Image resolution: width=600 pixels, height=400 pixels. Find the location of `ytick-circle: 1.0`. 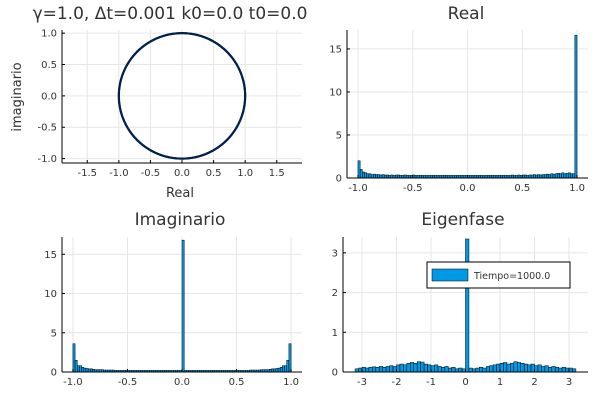

ytick-circle: 1.0 is located at coordinates (49, 34).